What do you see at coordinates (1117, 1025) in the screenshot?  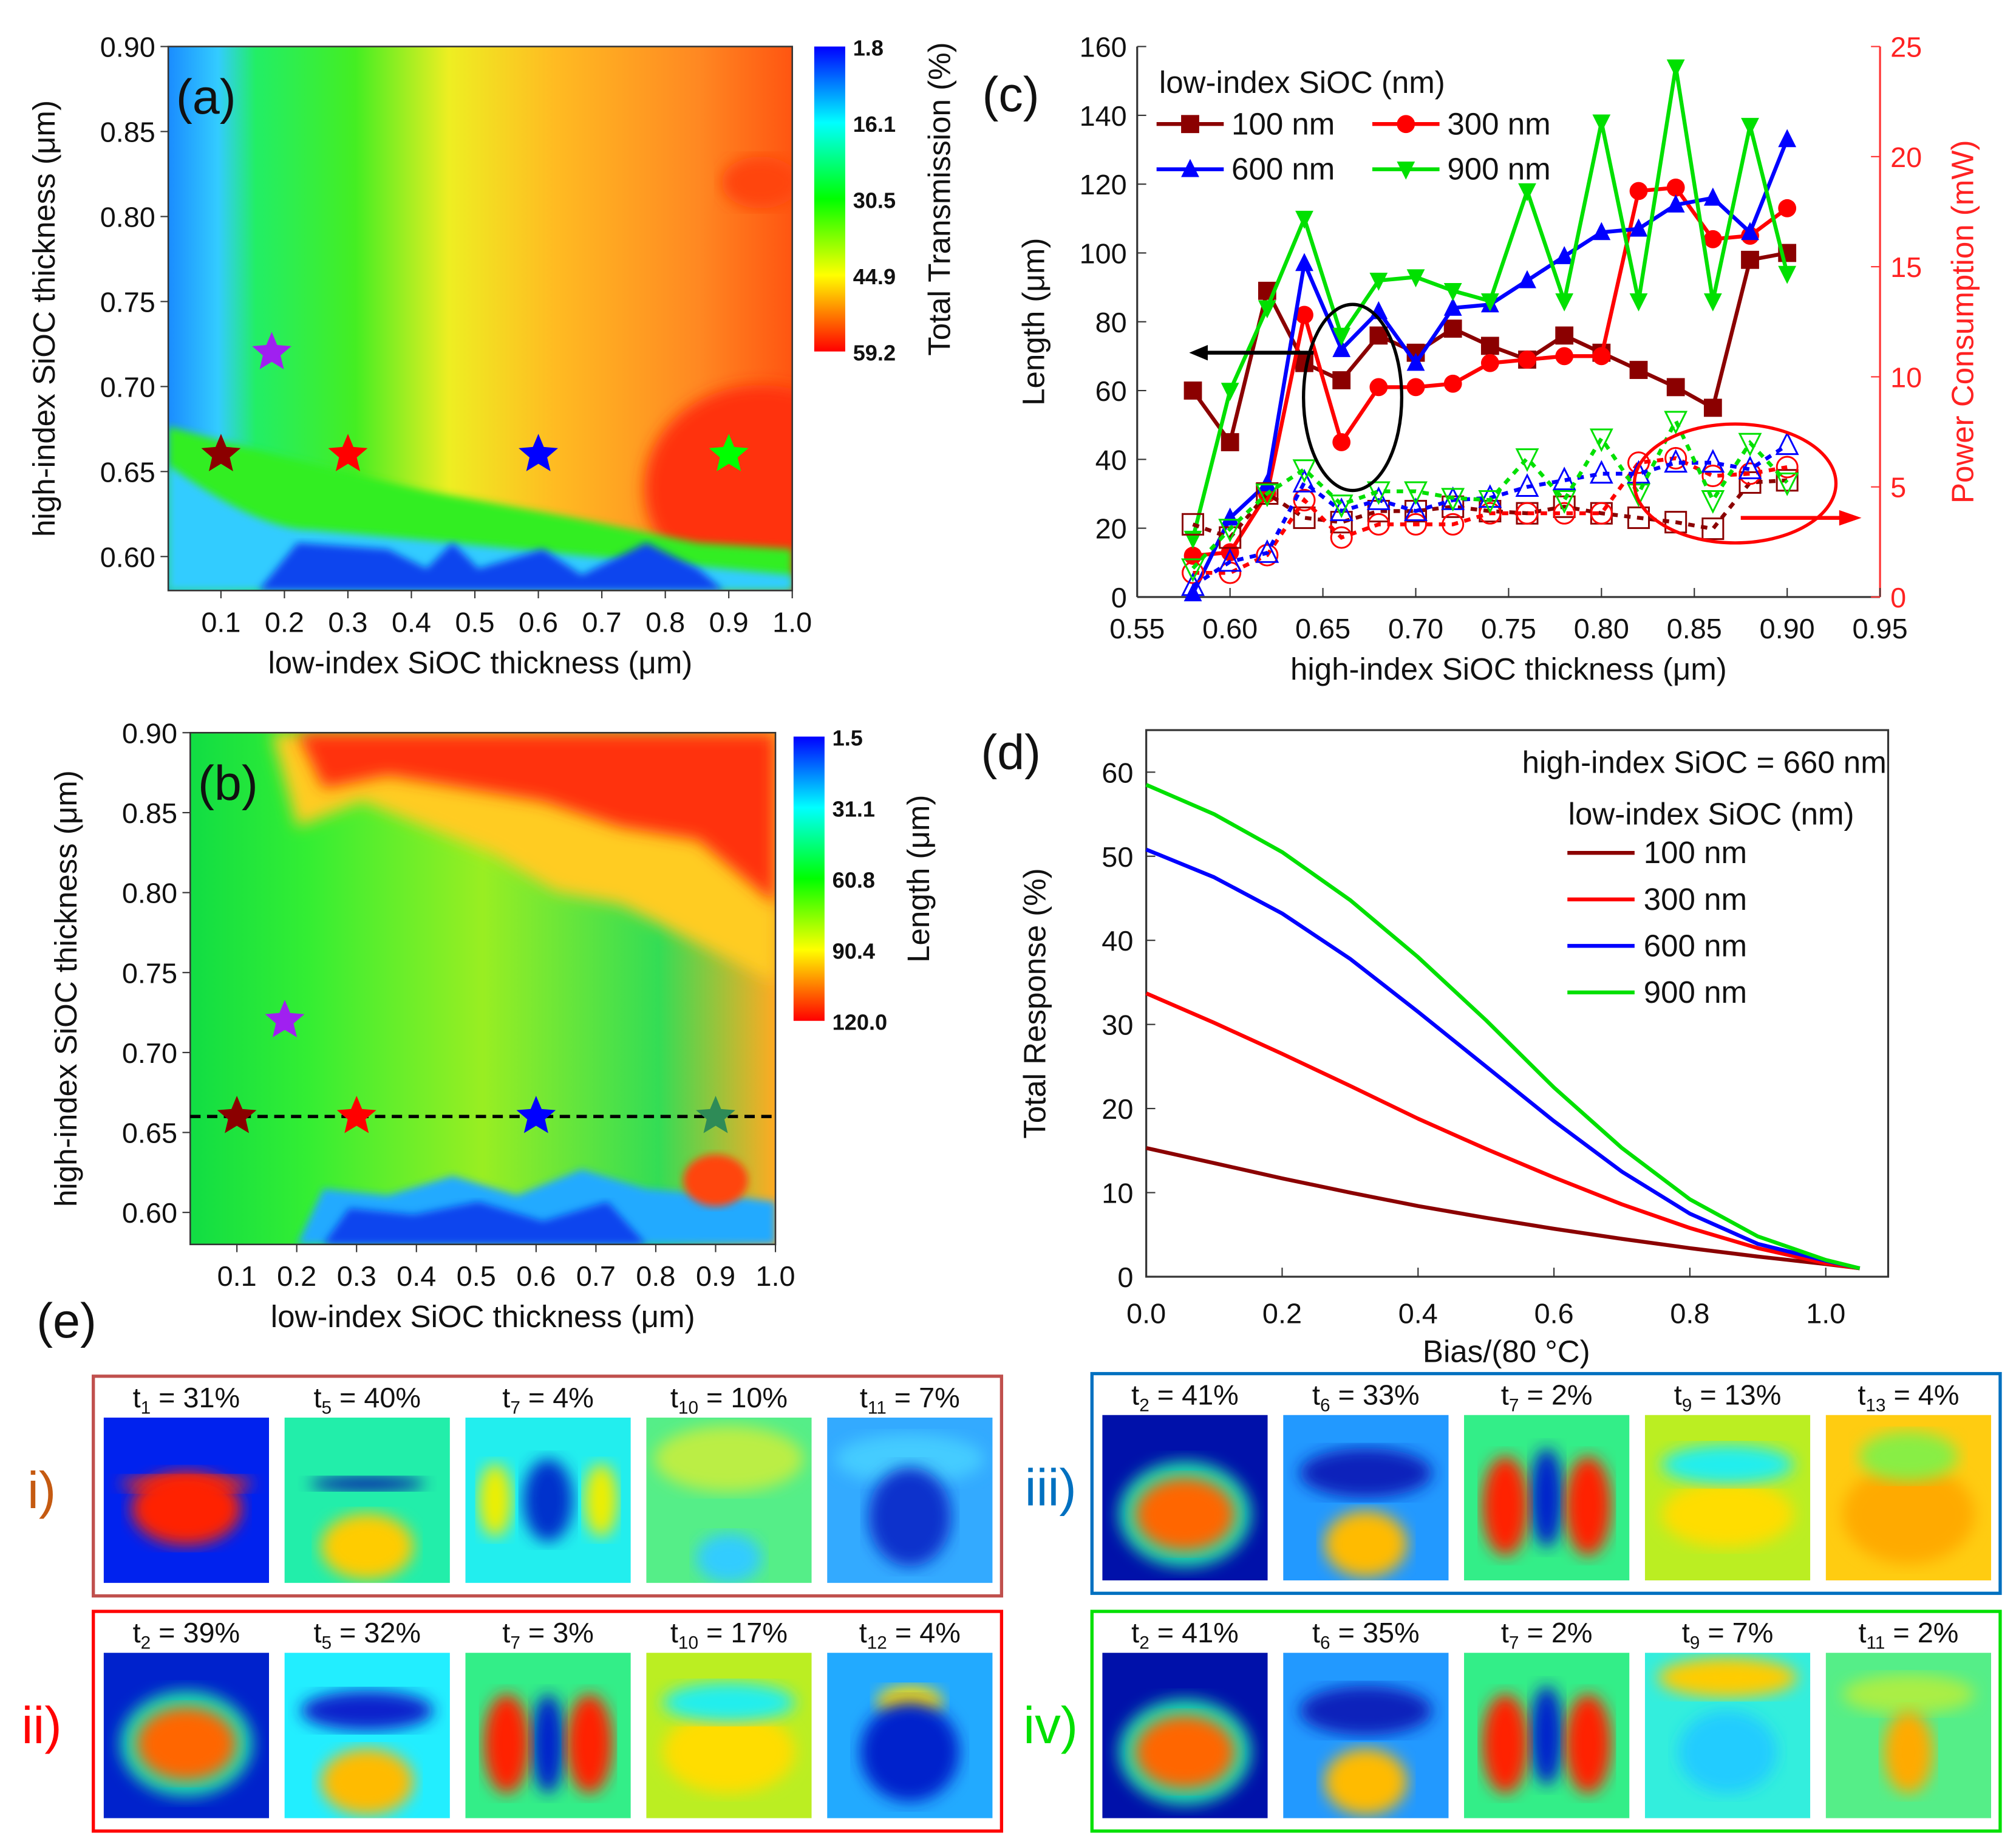 I see `y-tick-label: 30` at bounding box center [1117, 1025].